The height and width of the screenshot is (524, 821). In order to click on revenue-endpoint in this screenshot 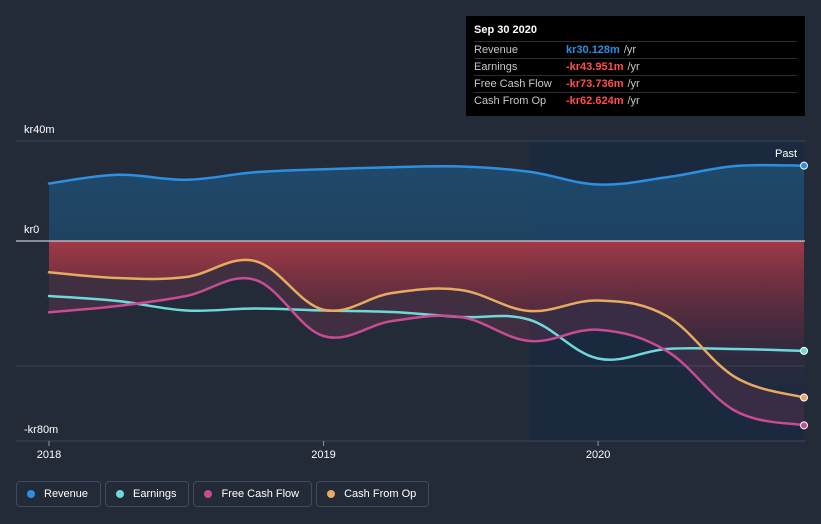, I will do `click(804, 165)`.